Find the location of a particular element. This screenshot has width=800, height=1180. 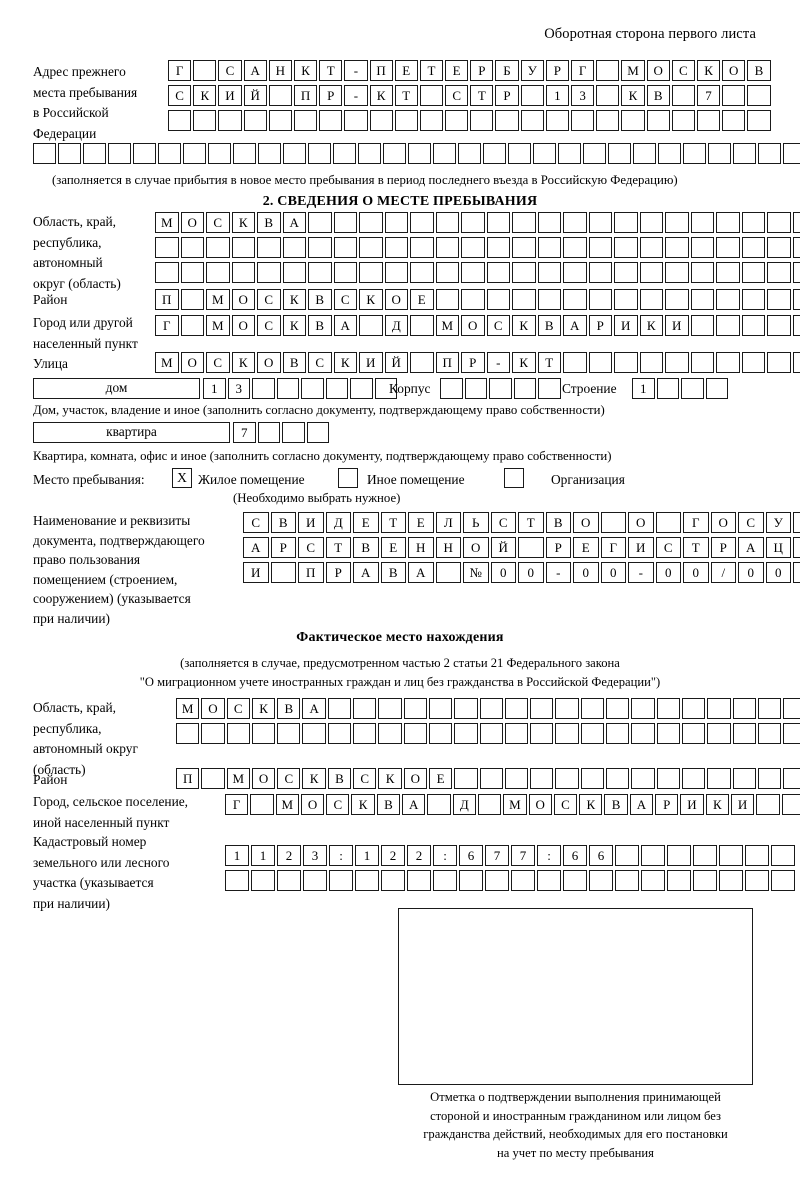

char-cell: Г is located at coordinates (613, 547).